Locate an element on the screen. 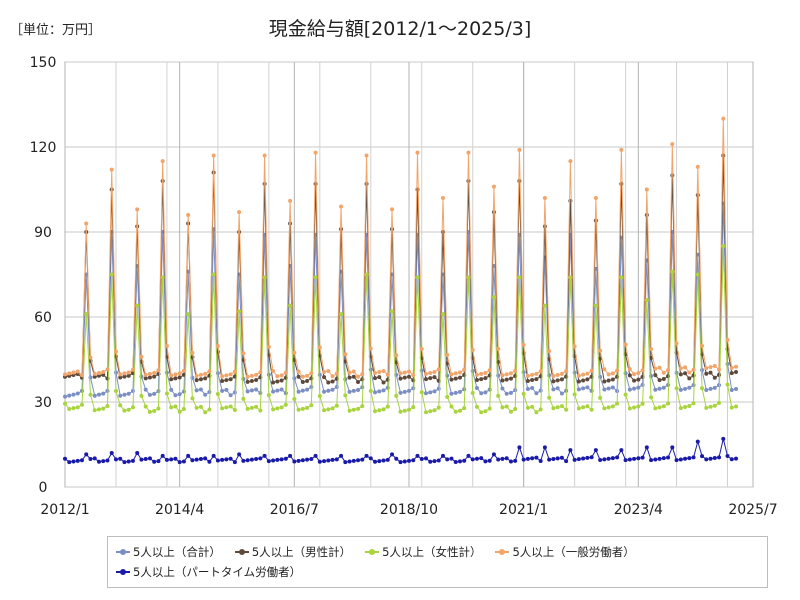  x-tick-label: 2021/1 is located at coordinates (523, 510).